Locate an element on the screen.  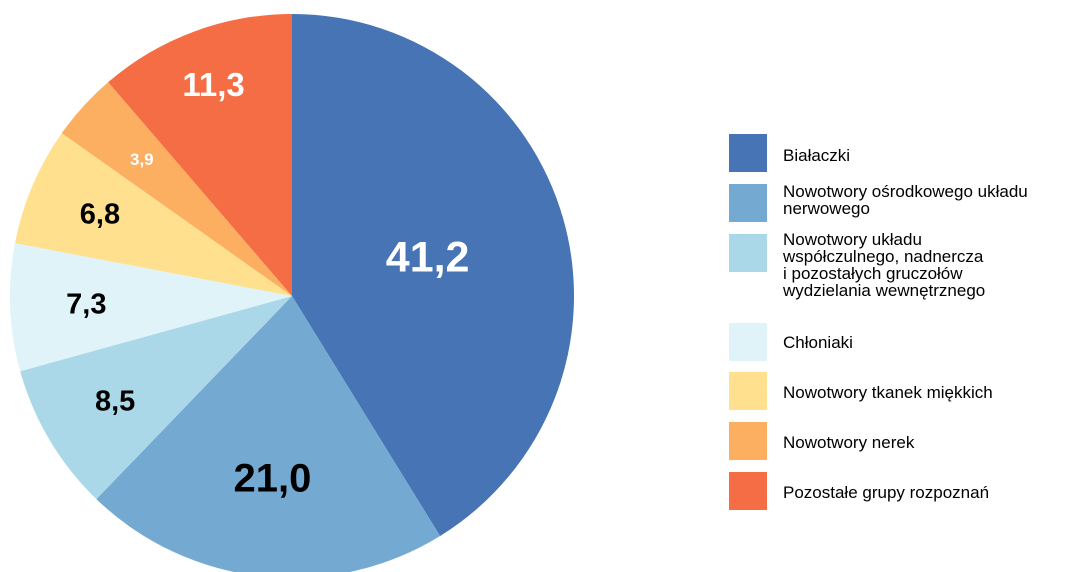
legend-label: Białaczki is located at coordinates (817, 155).